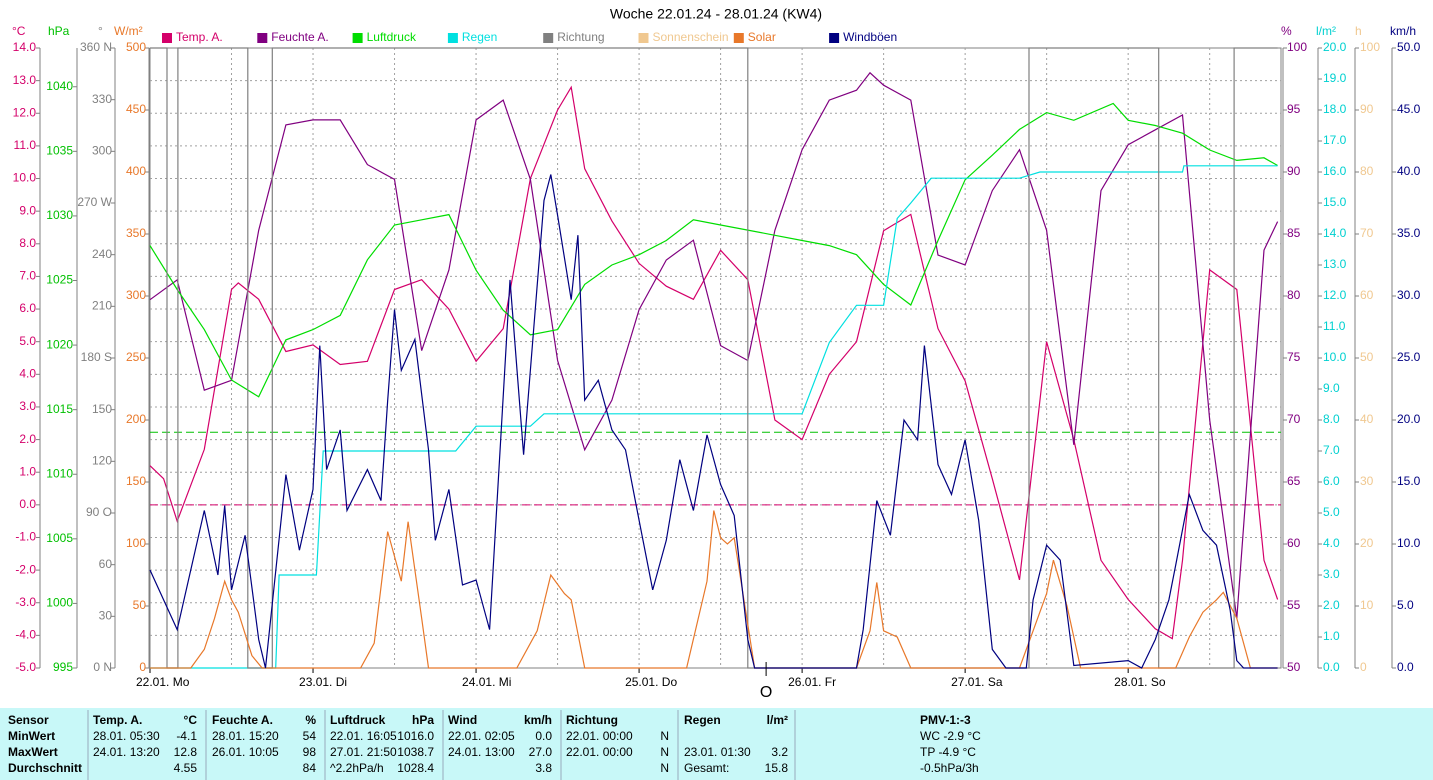 Image resolution: width=1433 pixels, height=780 pixels. I want to click on y-tick-label: 1030, so click(59, 215).